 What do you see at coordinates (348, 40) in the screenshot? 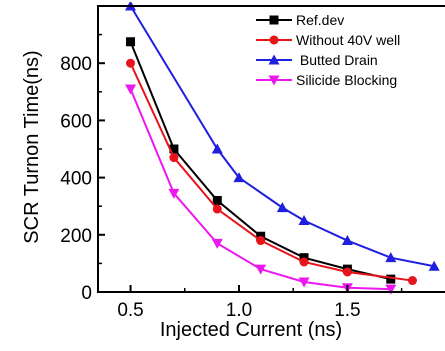
I see `legend-label: Without 40V well` at bounding box center [348, 40].